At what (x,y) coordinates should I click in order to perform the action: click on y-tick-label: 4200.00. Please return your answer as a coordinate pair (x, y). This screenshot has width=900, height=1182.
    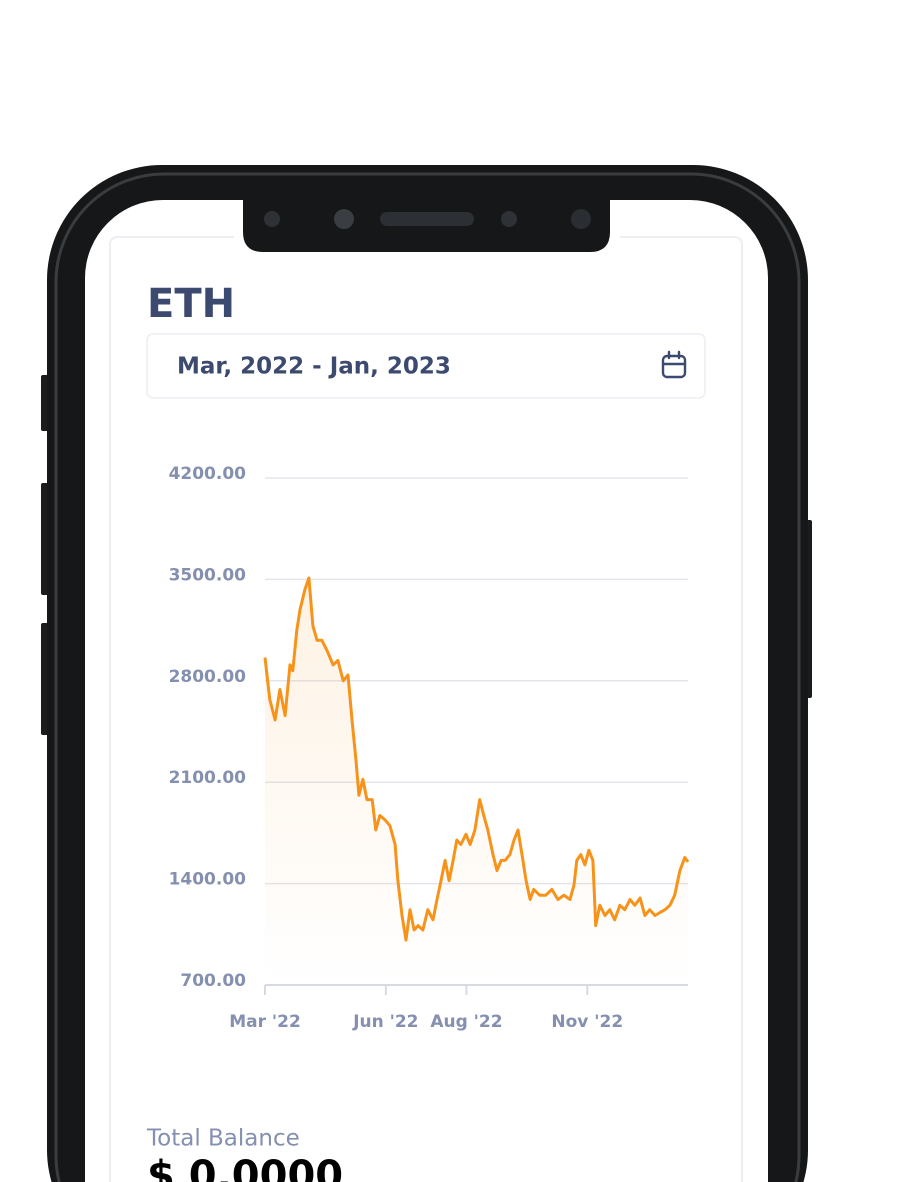
    Looking at the image, I should click on (208, 474).